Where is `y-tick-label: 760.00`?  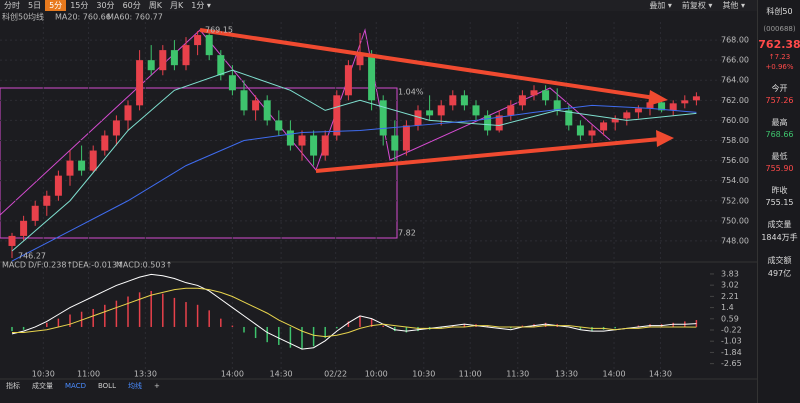 y-tick-label: 760.00 is located at coordinates (735, 120).